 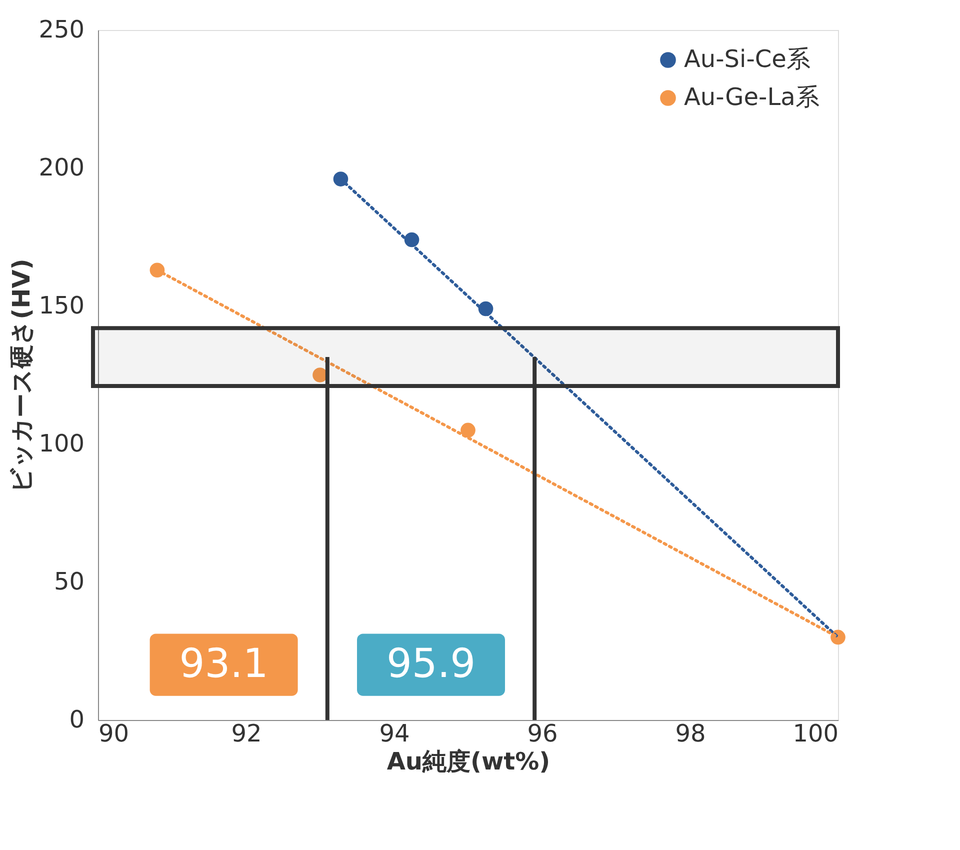 What do you see at coordinates (114, 734) in the screenshot?
I see `x-tick-label: 90` at bounding box center [114, 734].